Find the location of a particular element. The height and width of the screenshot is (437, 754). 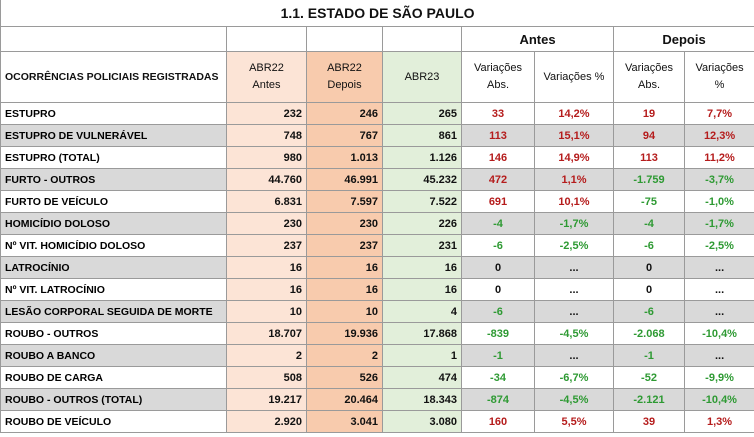

cell-ocorrencia: ROUBO - OUTROS is located at coordinates (113, 333).